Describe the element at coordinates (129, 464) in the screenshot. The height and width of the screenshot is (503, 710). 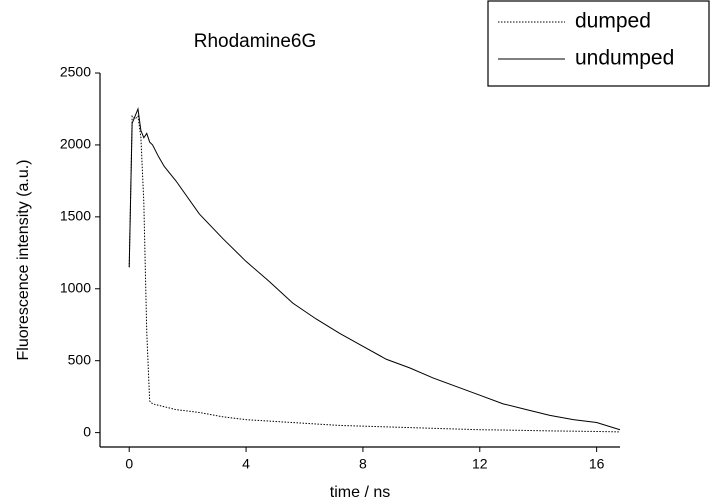
I see `x-tick-label: 0` at that location.